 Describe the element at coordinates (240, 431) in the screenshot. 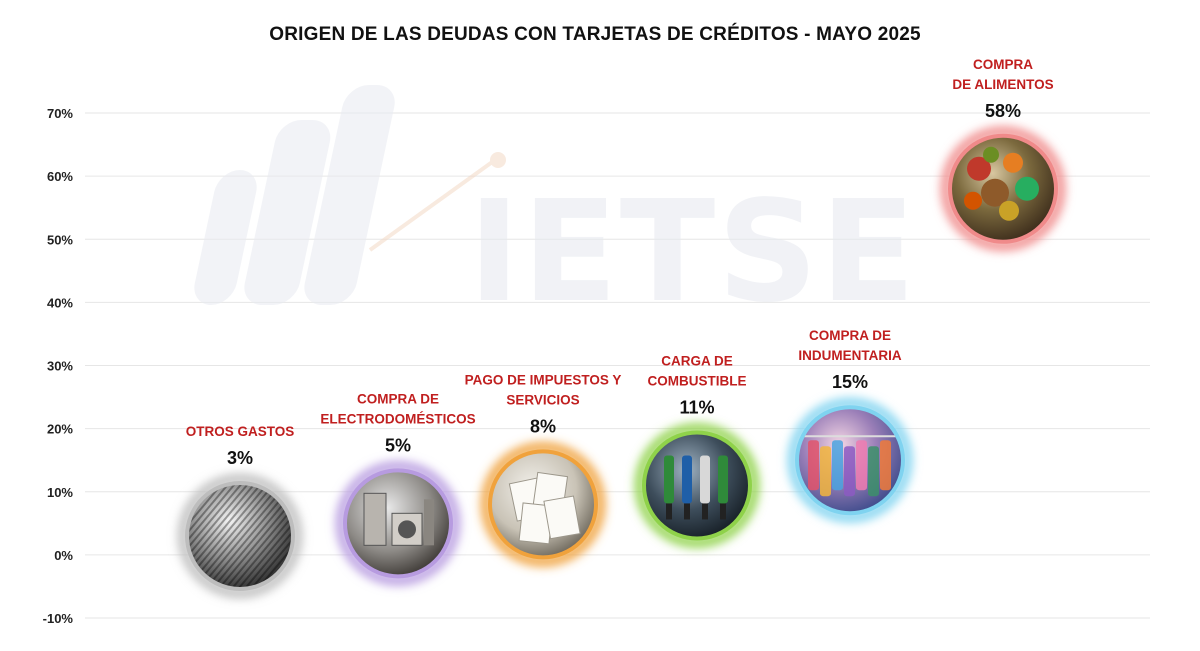

I see `category-label: OTROS GASTOS` at that location.